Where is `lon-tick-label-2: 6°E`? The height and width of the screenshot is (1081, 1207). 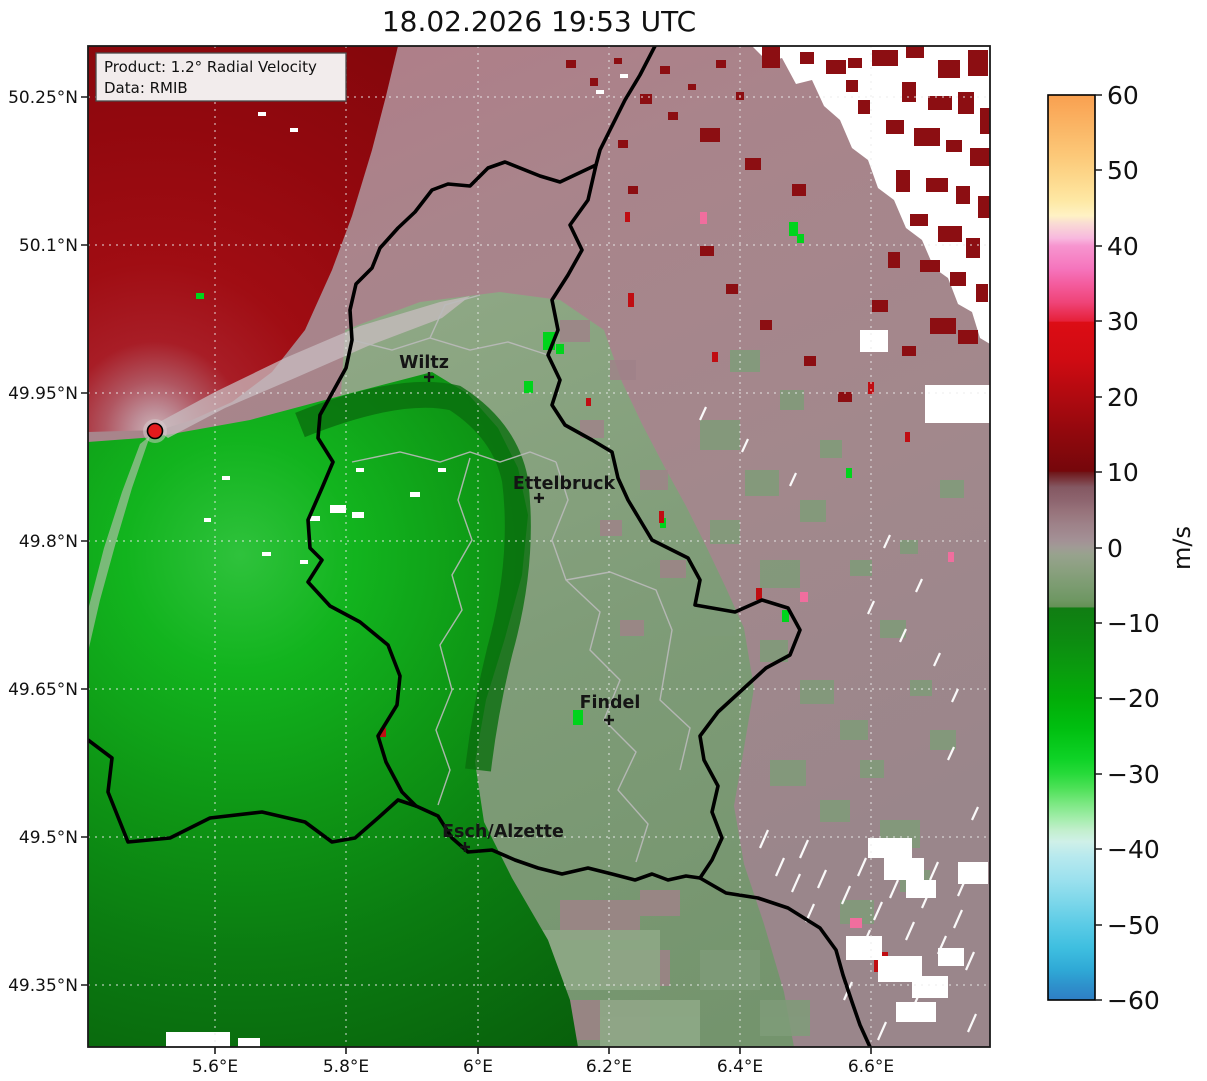 lon-tick-label-2: 6°E is located at coordinates (478, 1067).